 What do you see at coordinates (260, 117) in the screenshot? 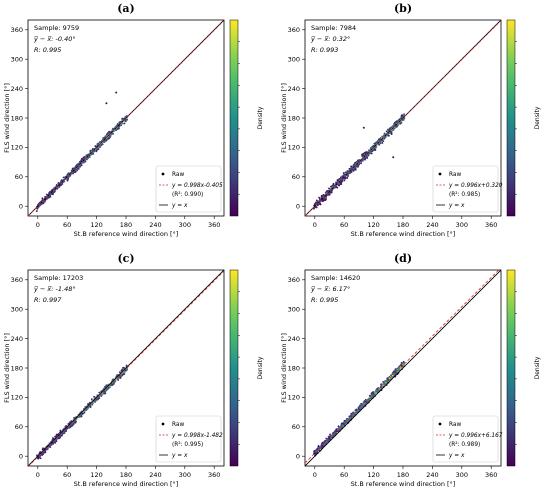
I see `colorbar-label: Density` at bounding box center [260, 117].